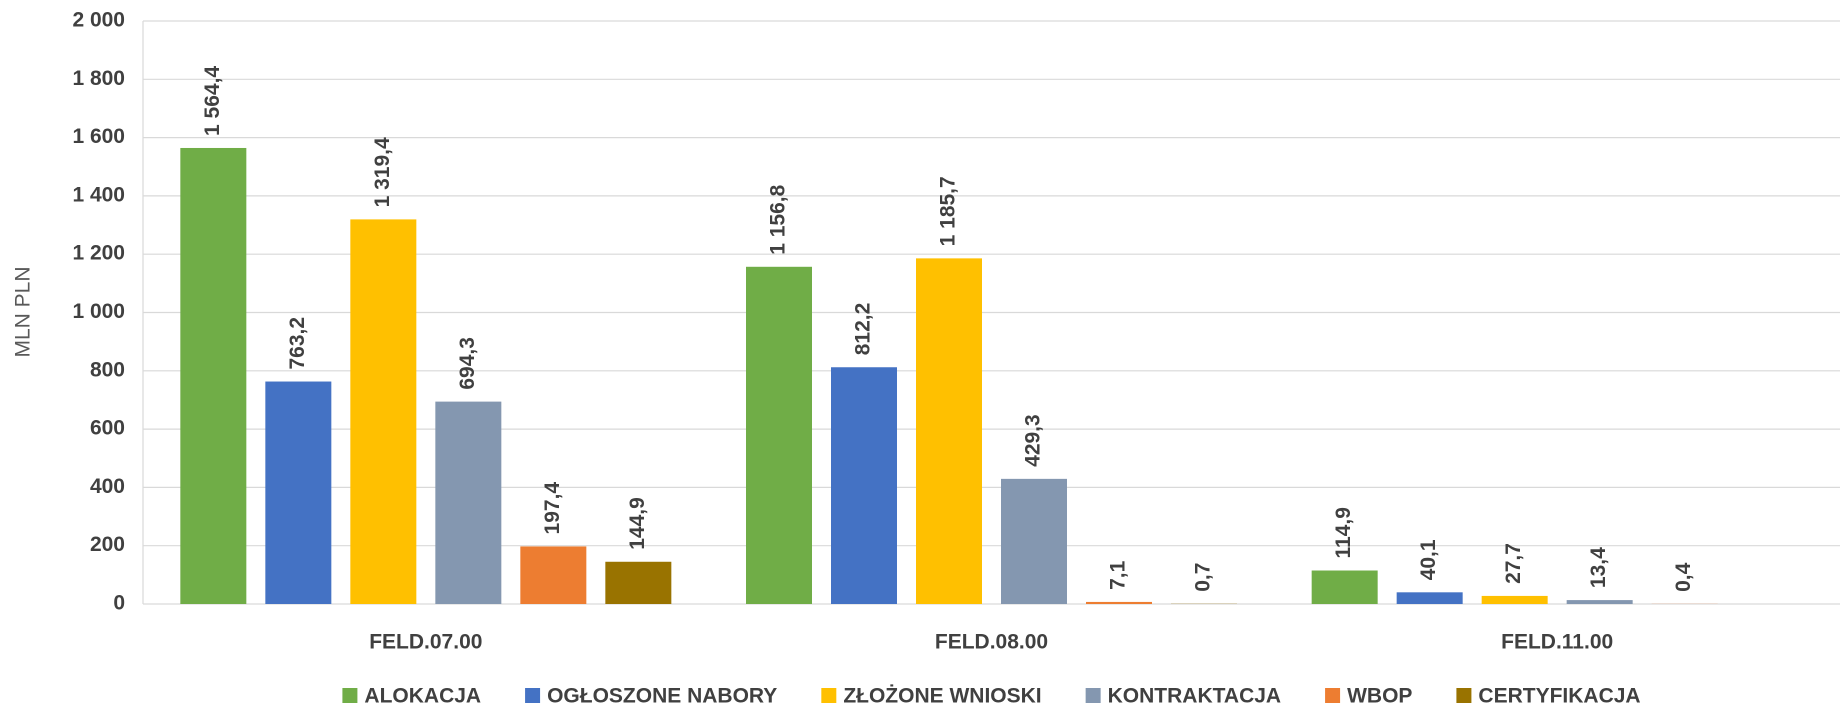 The width and height of the screenshot is (1843, 708). What do you see at coordinates (98, 136) in the screenshot?
I see `y-tick-label: 1 600` at bounding box center [98, 136].